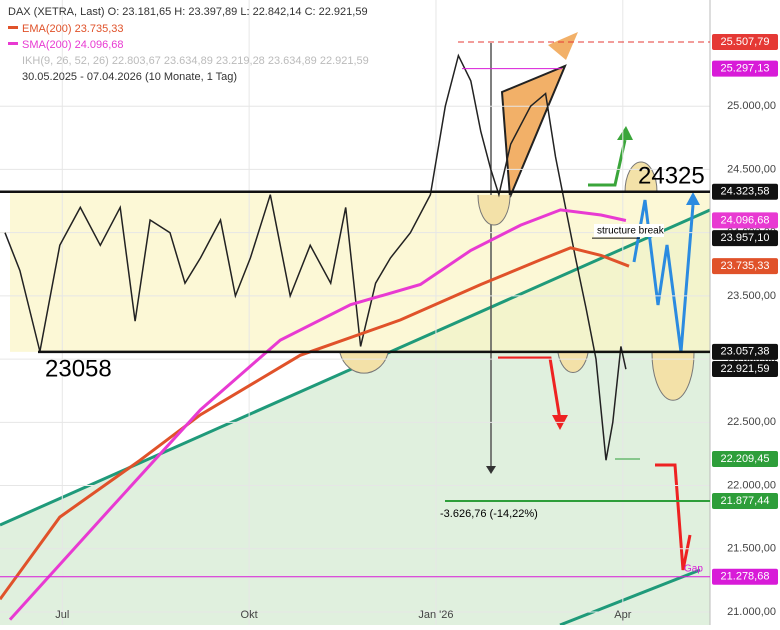 This screenshot has height=630, width=780. Describe the element at coordinates (663, 276) in the screenshot. I see `path-arrow` at that location.